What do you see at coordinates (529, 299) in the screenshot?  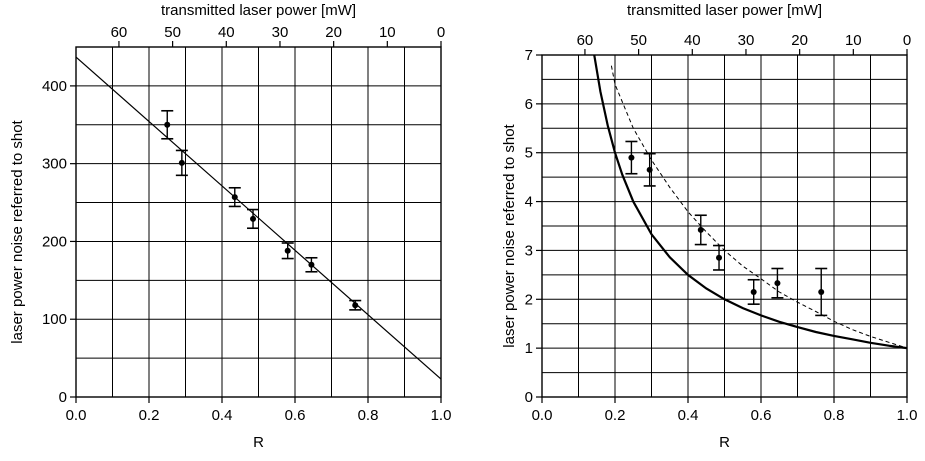 I see `y-tick-label: 2` at bounding box center [529, 299].